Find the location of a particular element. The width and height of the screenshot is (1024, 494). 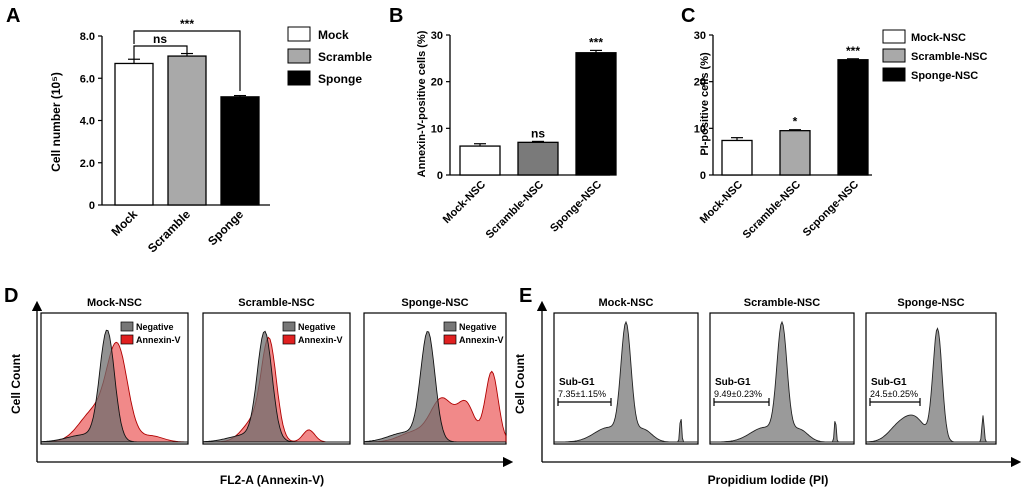

panel-d-xlabel: FL2-A (Annexin-V) is located at coordinates (272, 480).